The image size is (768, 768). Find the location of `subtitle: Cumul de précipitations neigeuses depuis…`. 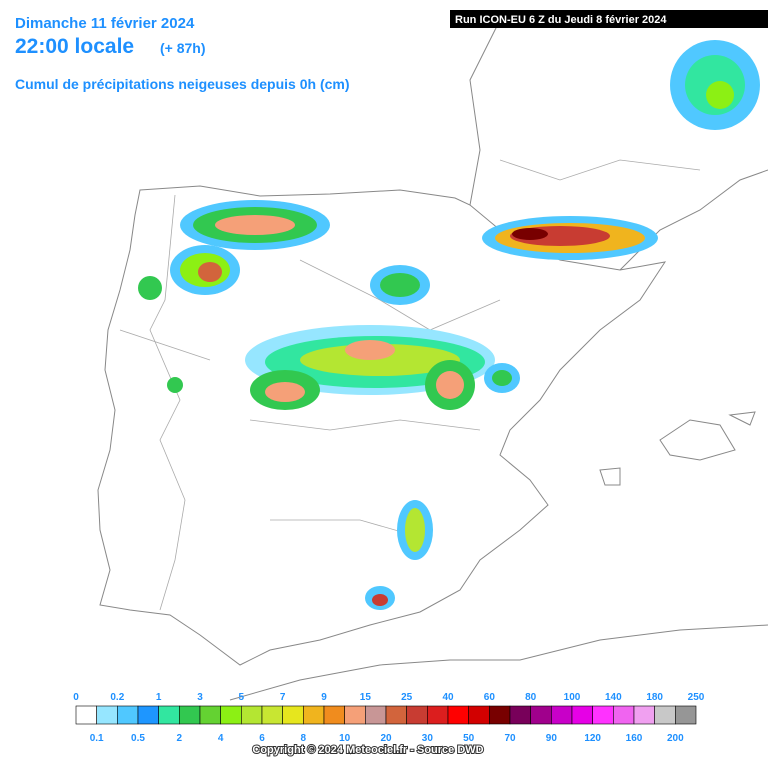

subtitle: Cumul de précipitations neigeuses depuis… is located at coordinates (182, 84).